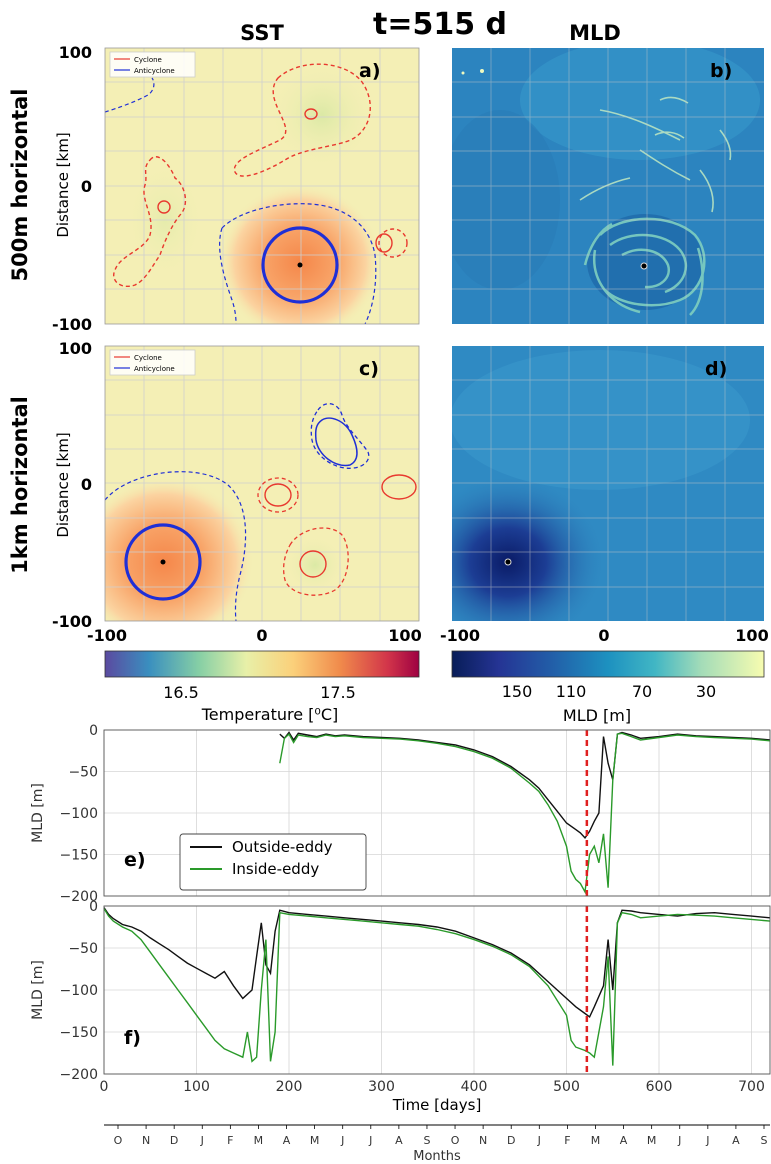 The height and width of the screenshot is (1164, 771). I want to click on panel-d-mld-map, so click(608, 483).